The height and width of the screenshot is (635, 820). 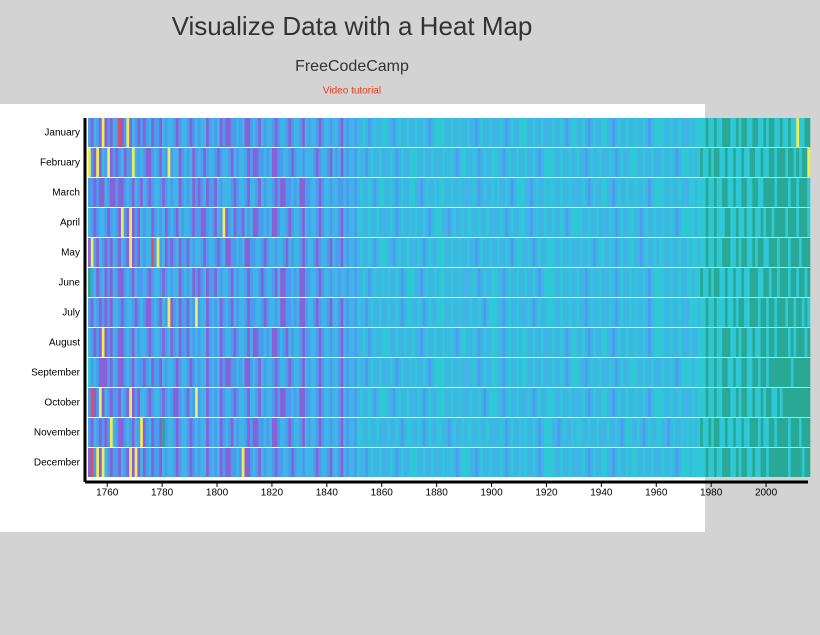 What do you see at coordinates (656, 493) in the screenshot?
I see `x-tick-label: 1960` at bounding box center [656, 493].